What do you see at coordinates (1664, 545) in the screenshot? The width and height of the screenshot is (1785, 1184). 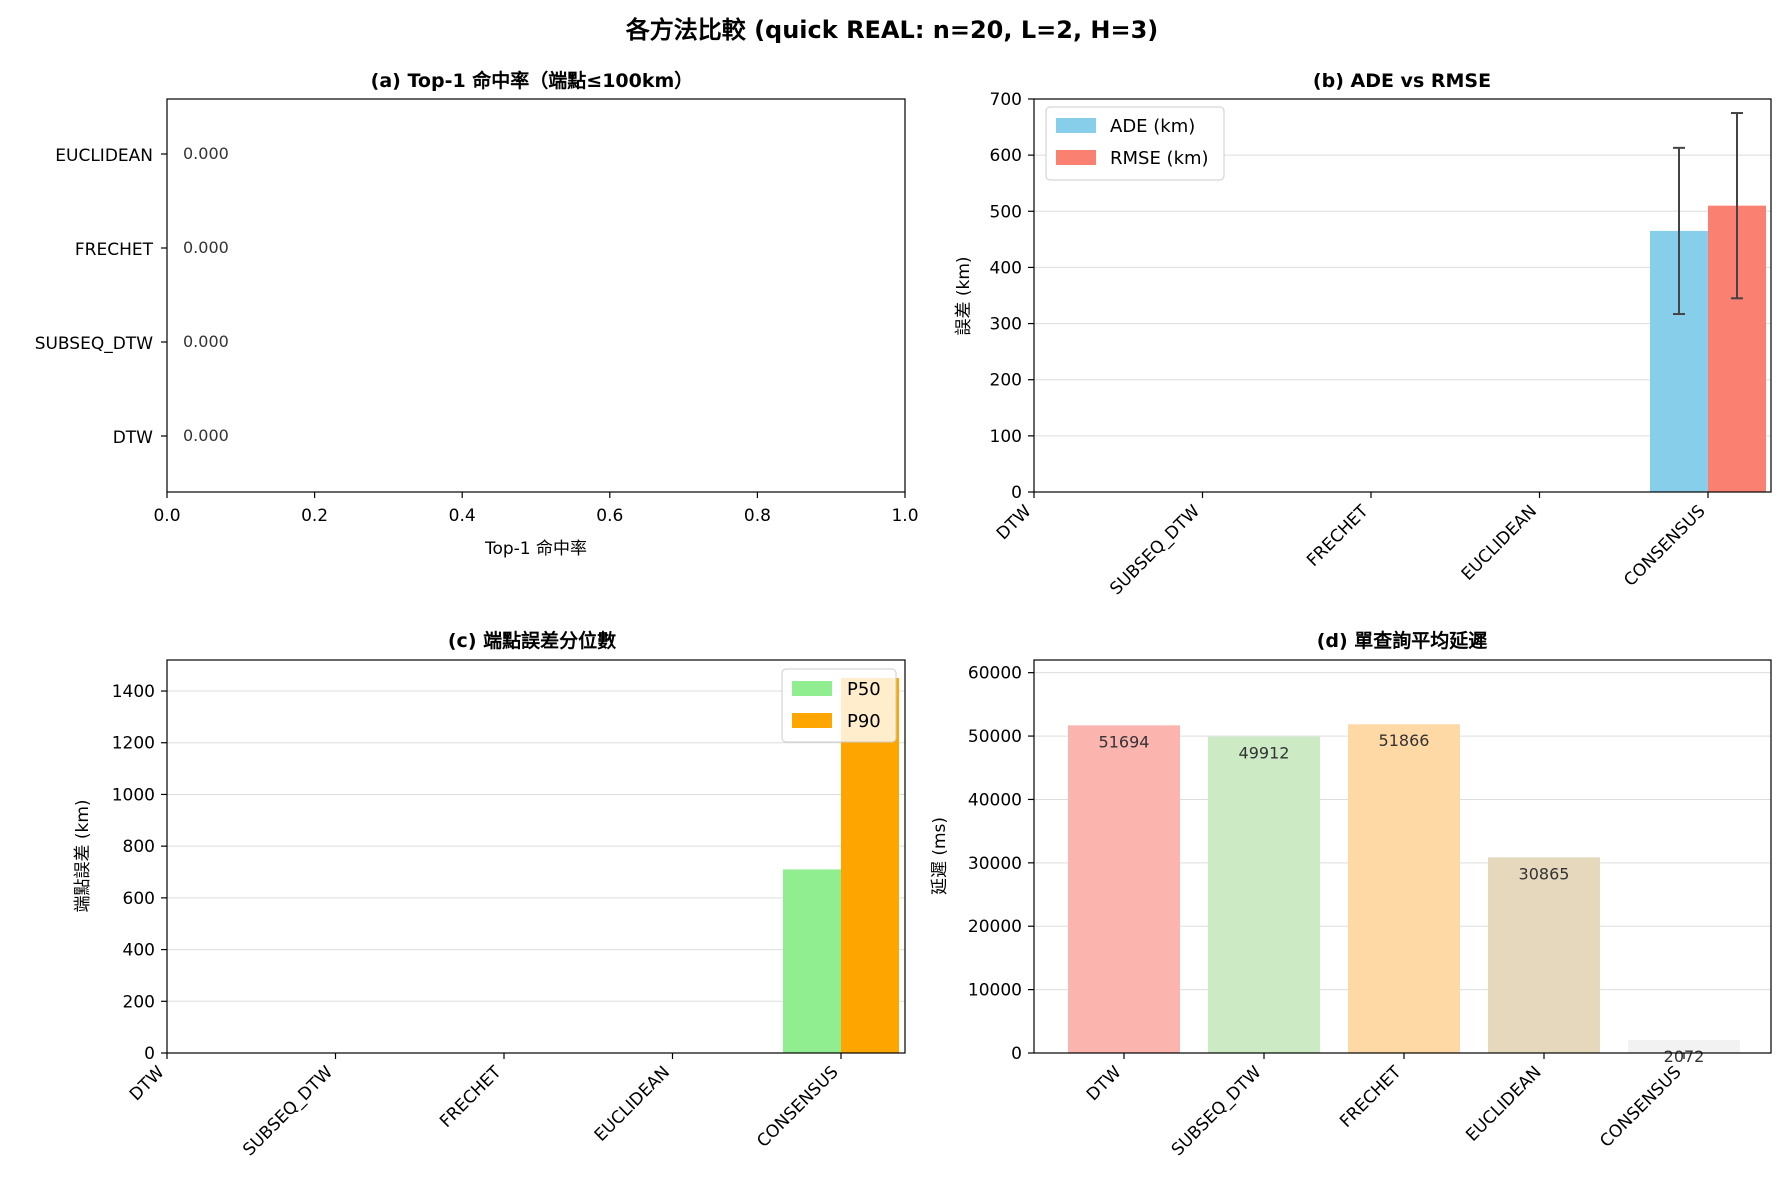 I see `b-xtick-label-consensus: CONSENSUS` at bounding box center [1664, 545].